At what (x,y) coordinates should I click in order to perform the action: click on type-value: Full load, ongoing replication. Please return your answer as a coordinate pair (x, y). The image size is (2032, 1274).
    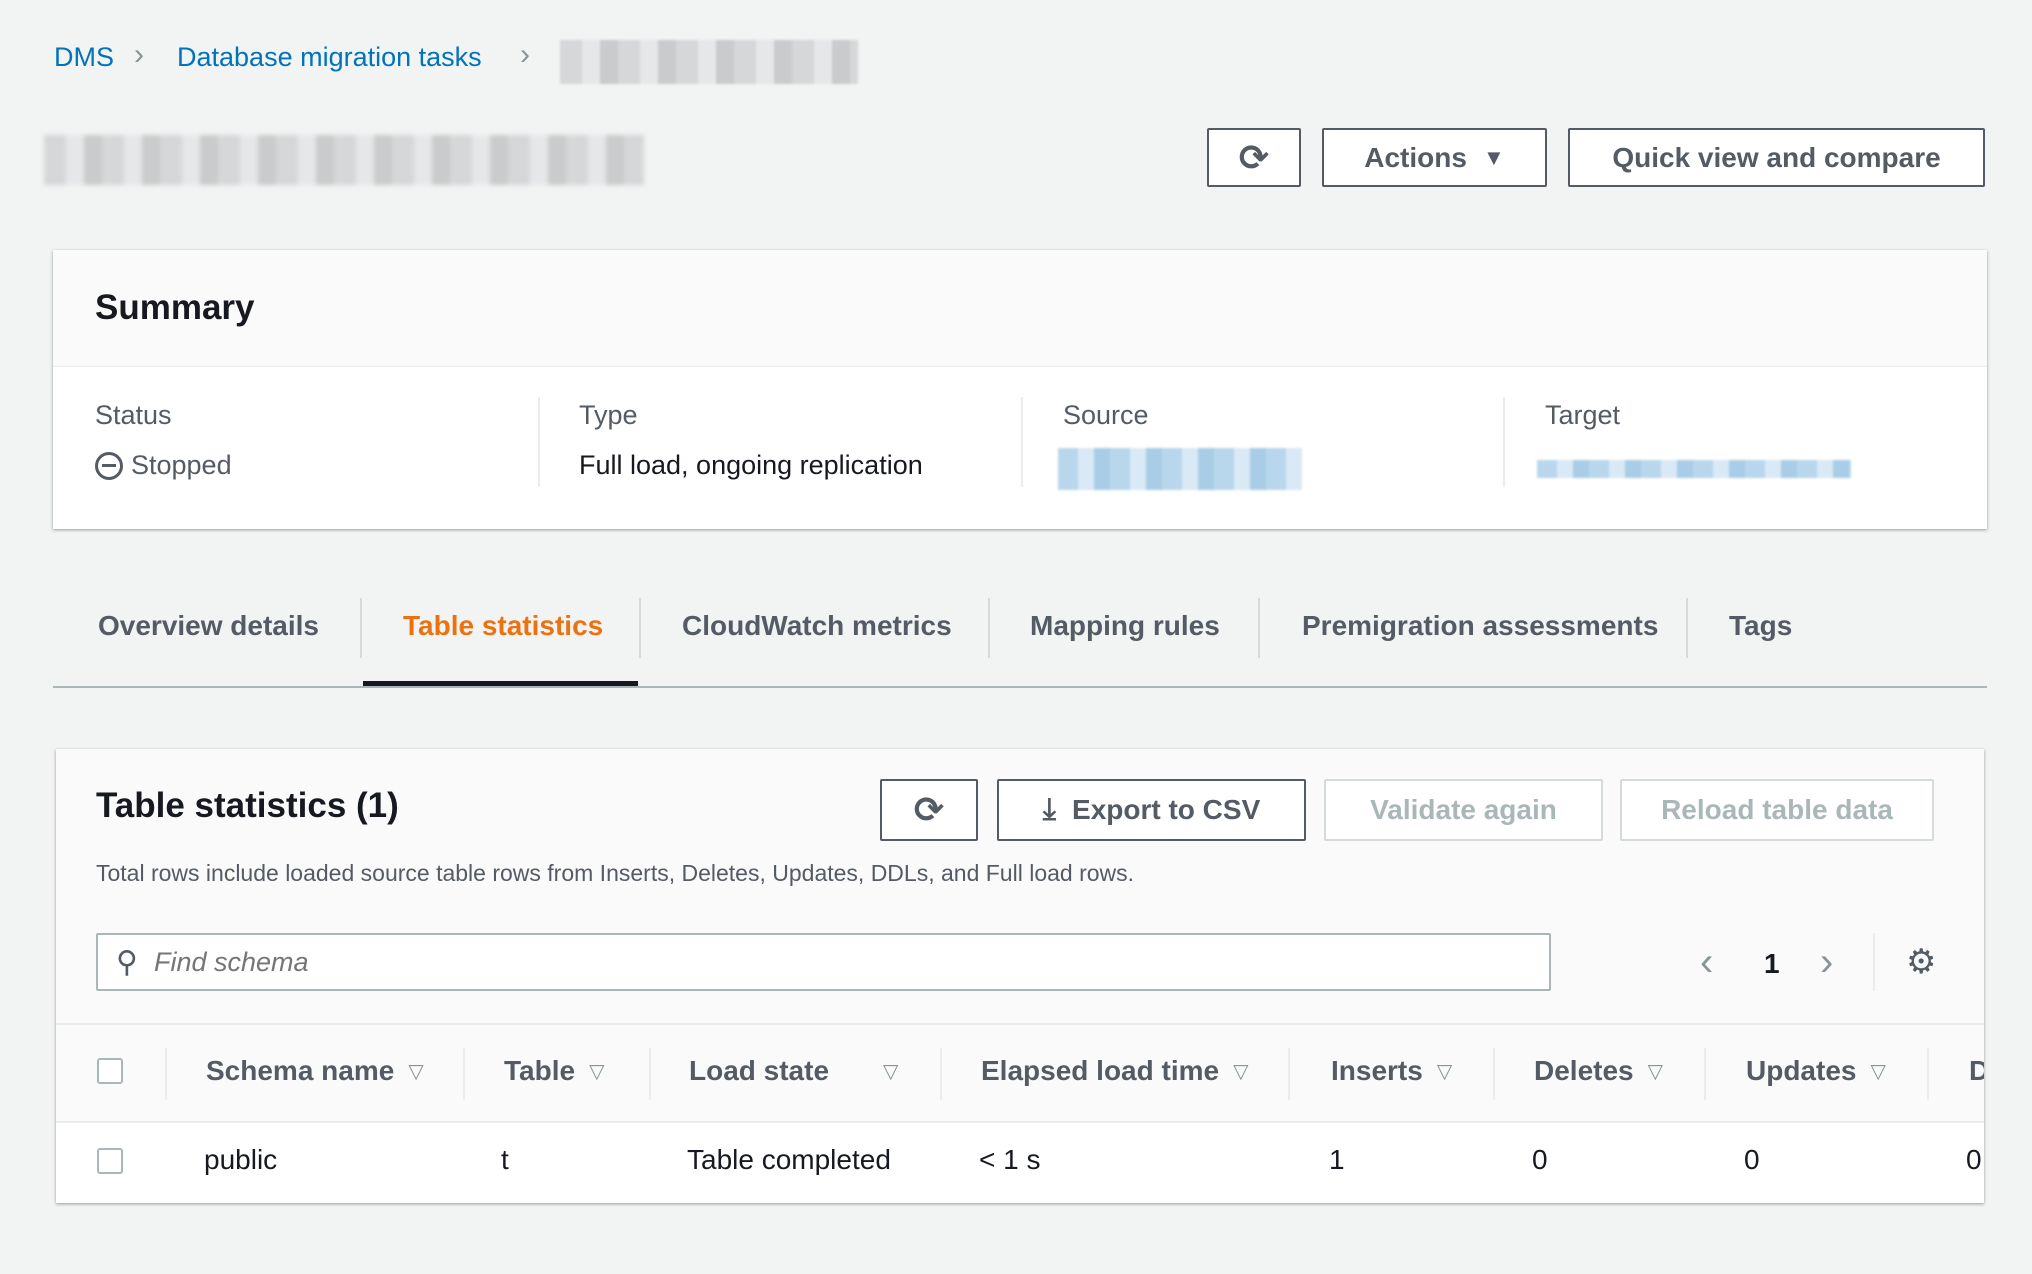
    Looking at the image, I should click on (751, 465).